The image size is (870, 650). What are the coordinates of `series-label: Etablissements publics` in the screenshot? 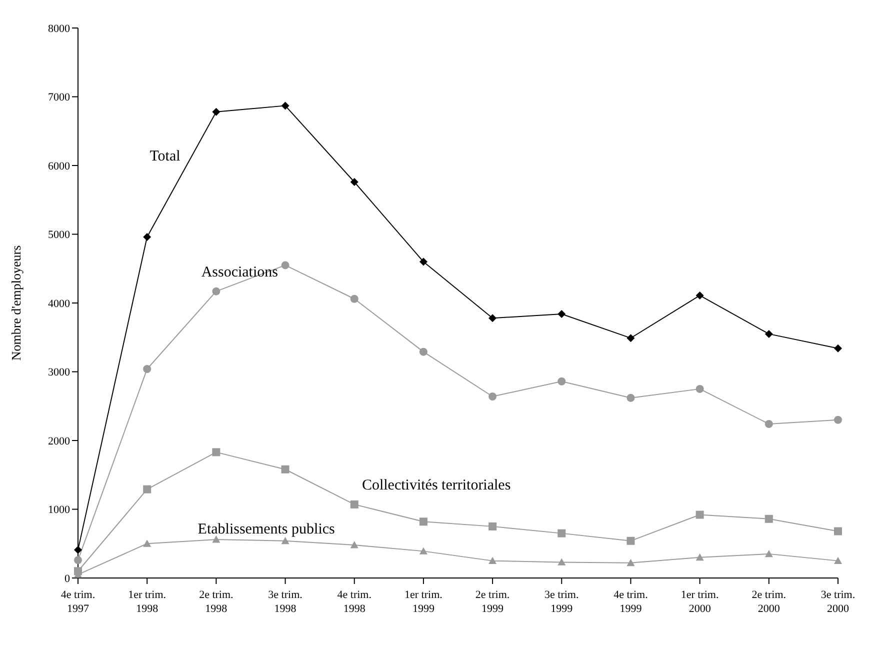 It's located at (266, 529).